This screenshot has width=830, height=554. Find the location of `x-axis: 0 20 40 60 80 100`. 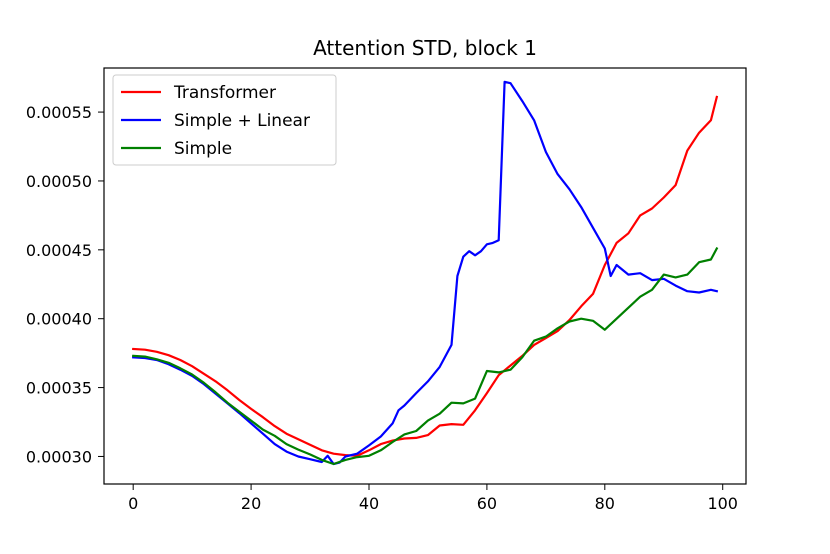

x-axis: 0 20 40 60 80 100 is located at coordinates (433, 498).